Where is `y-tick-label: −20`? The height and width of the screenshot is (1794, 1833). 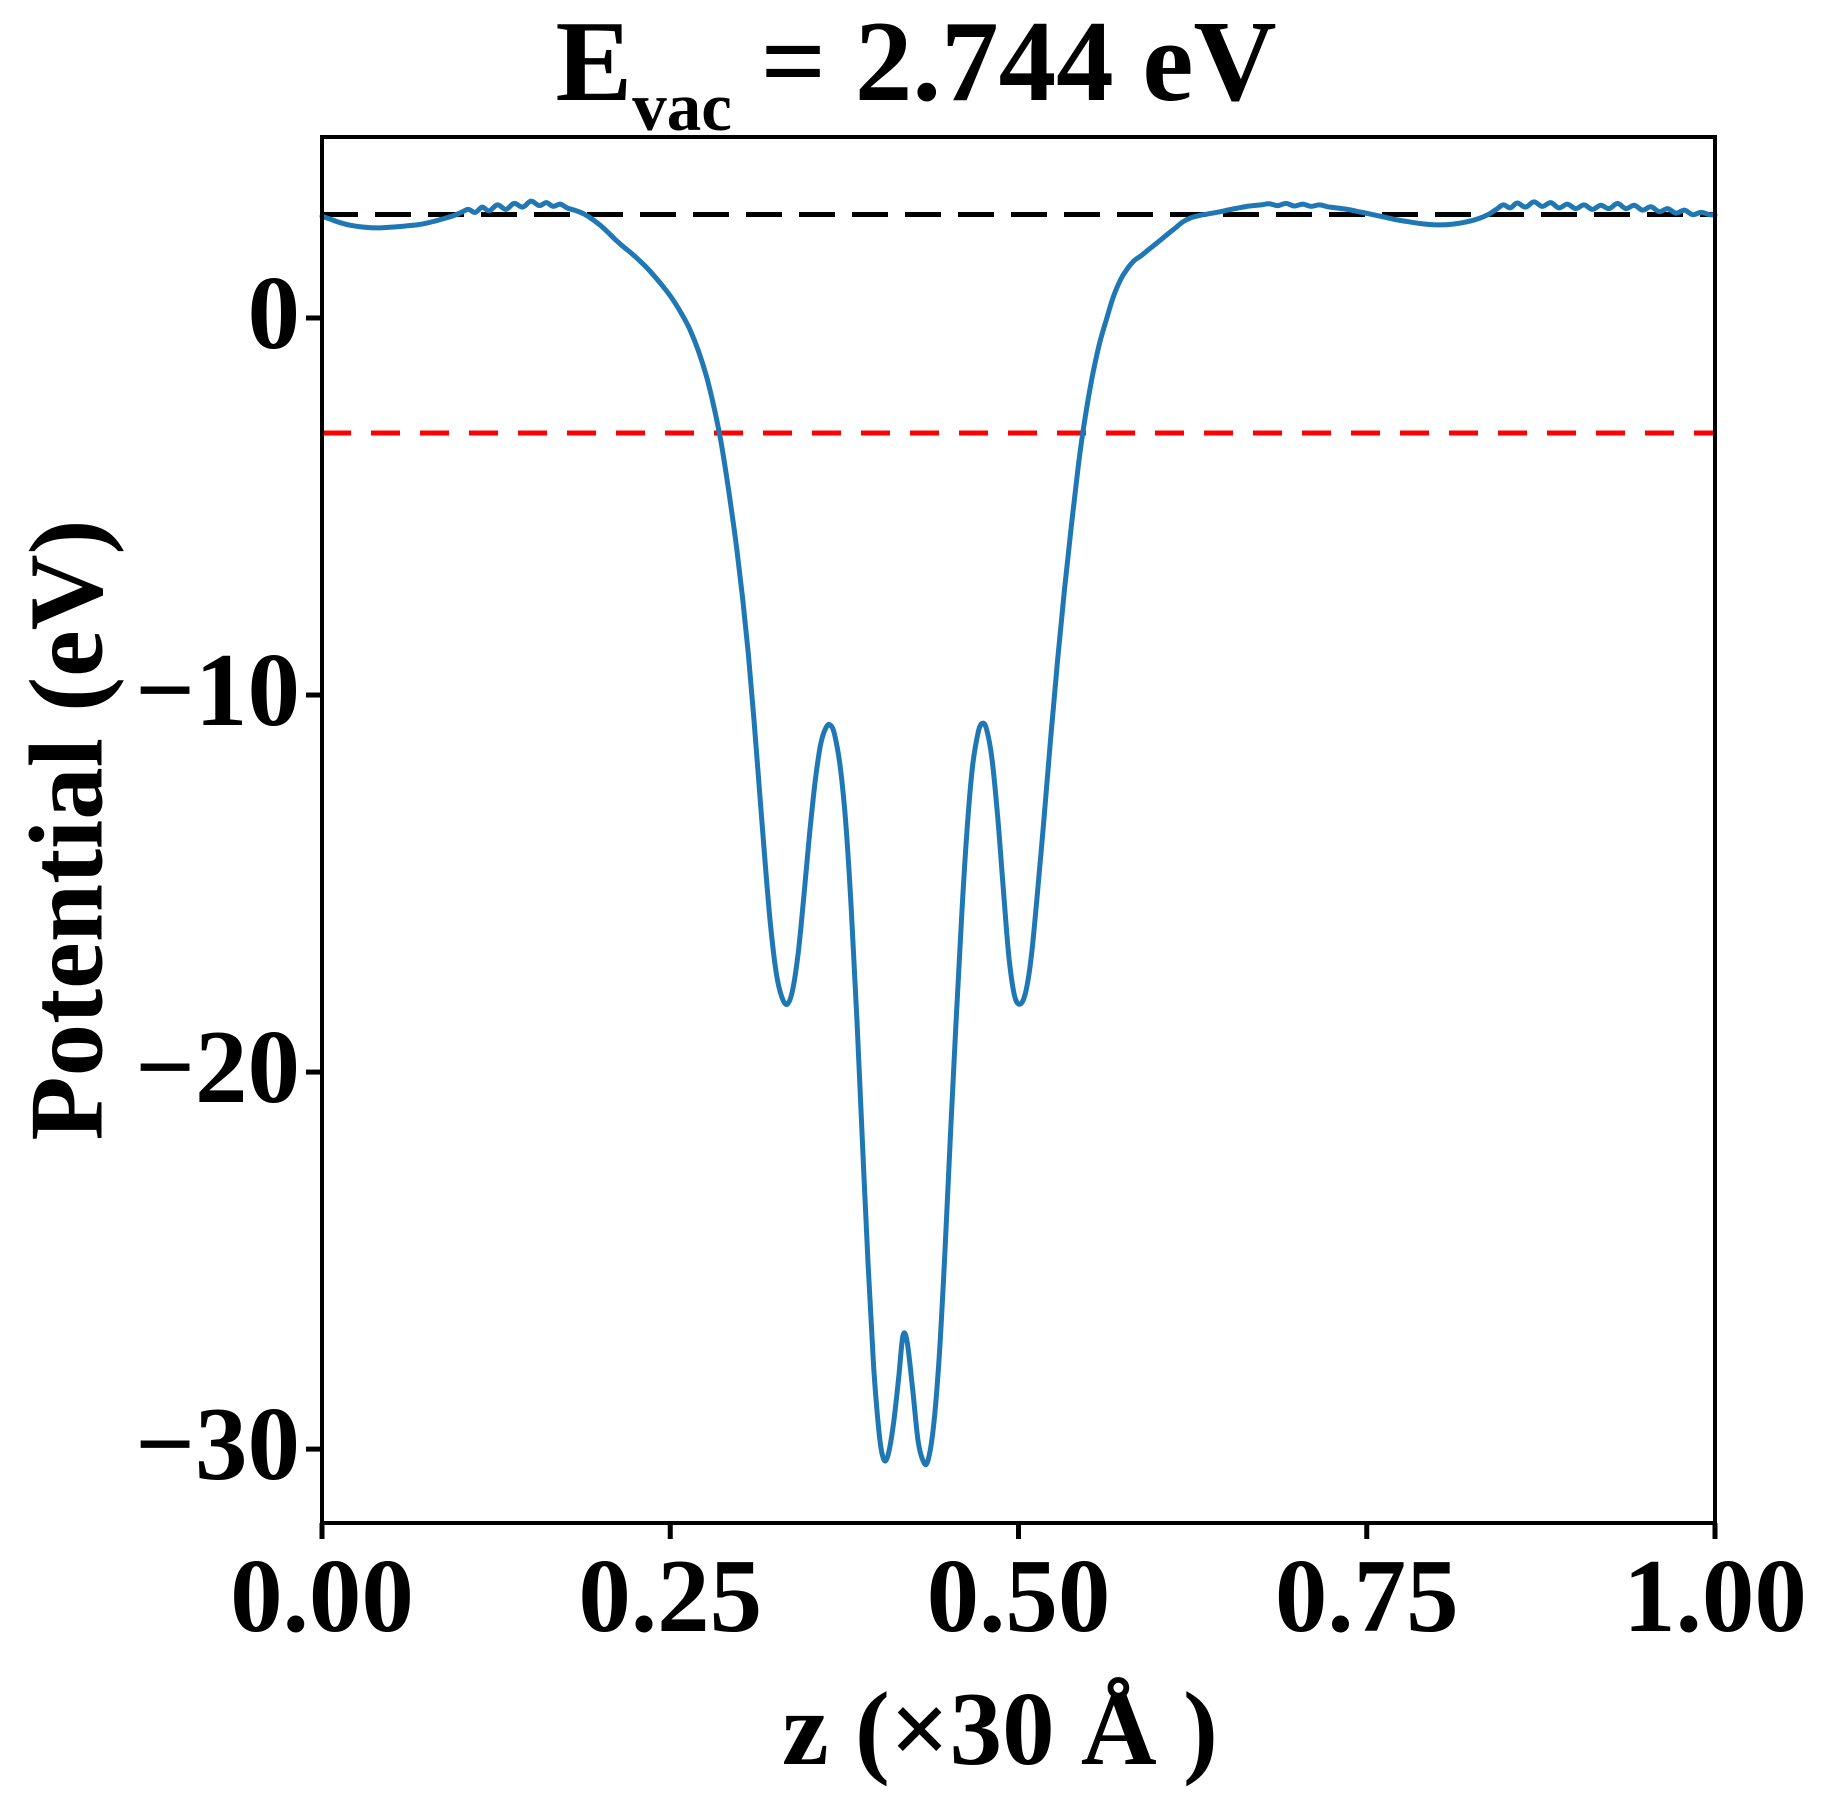 y-tick-label: −20 is located at coordinates (217, 1067).